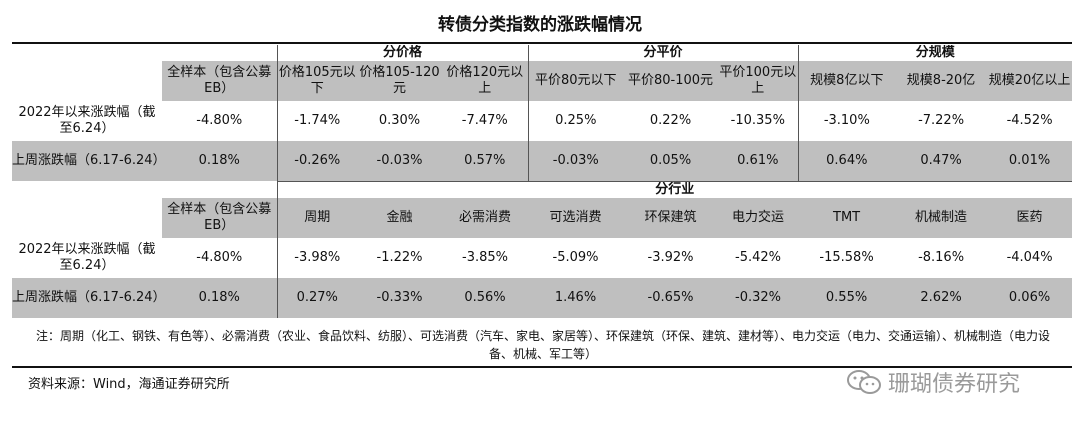  I want to click on cell: -8.16%, so click(941, 257).